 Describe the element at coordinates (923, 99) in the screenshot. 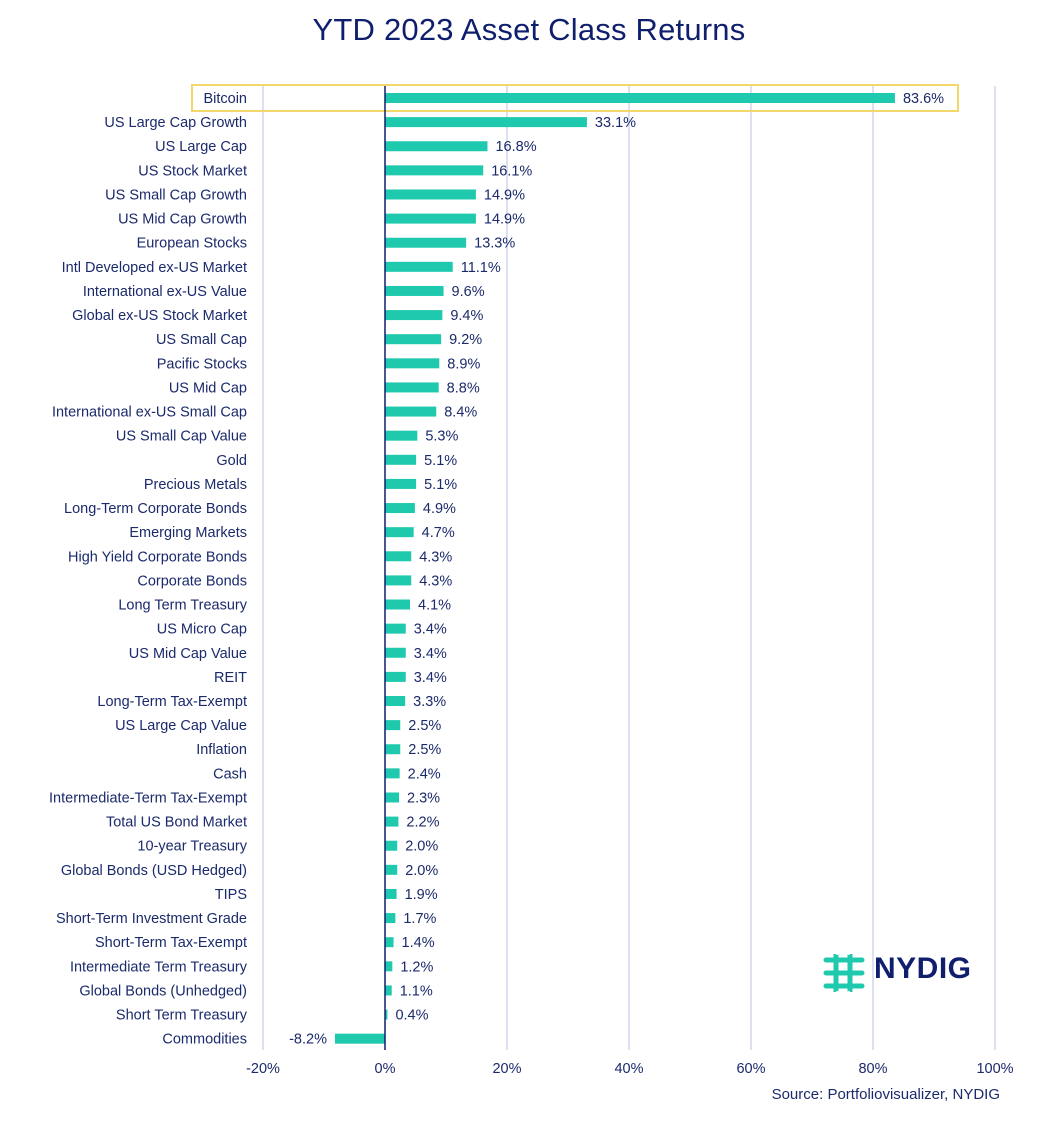

I see `value-label: 83.6%` at that location.